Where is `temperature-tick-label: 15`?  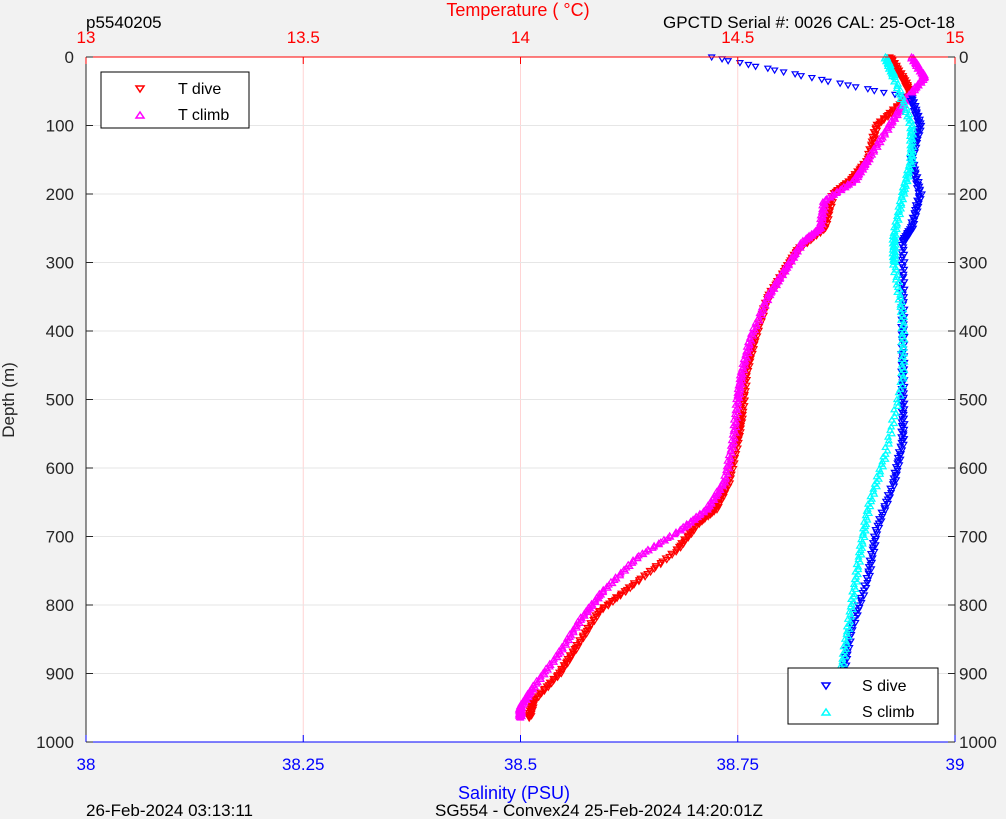
temperature-tick-label: 15 is located at coordinates (955, 37).